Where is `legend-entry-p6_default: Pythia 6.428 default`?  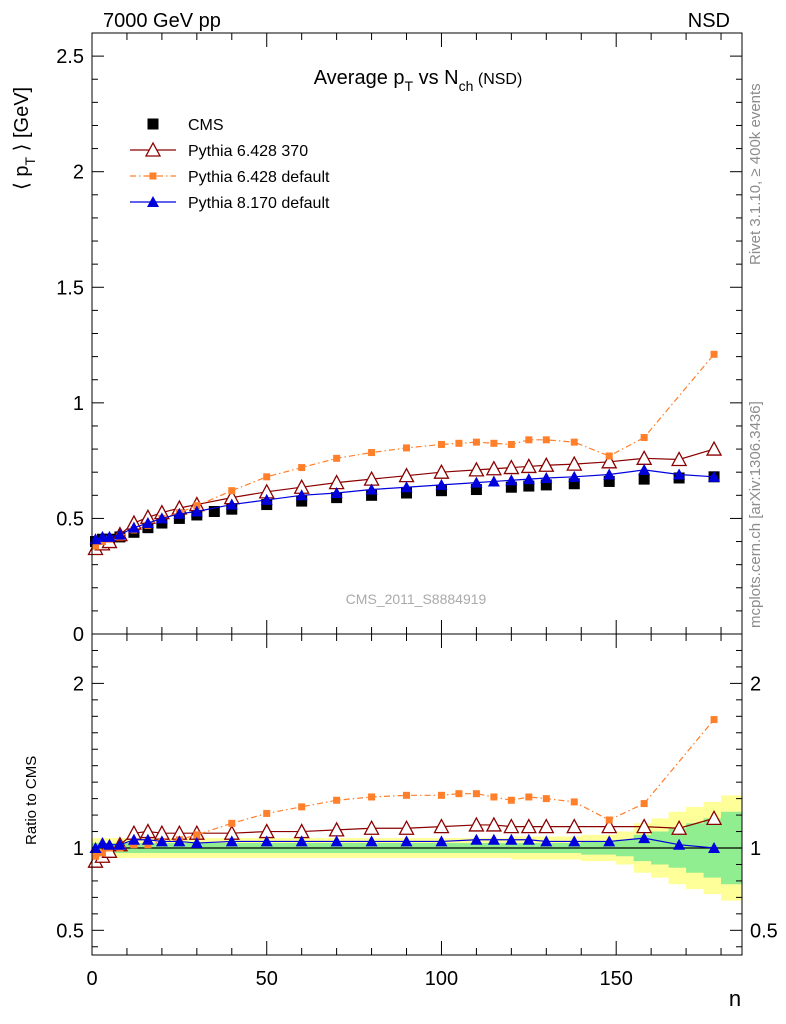 legend-entry-p6_default: Pythia 6.428 default is located at coordinates (230, 177).